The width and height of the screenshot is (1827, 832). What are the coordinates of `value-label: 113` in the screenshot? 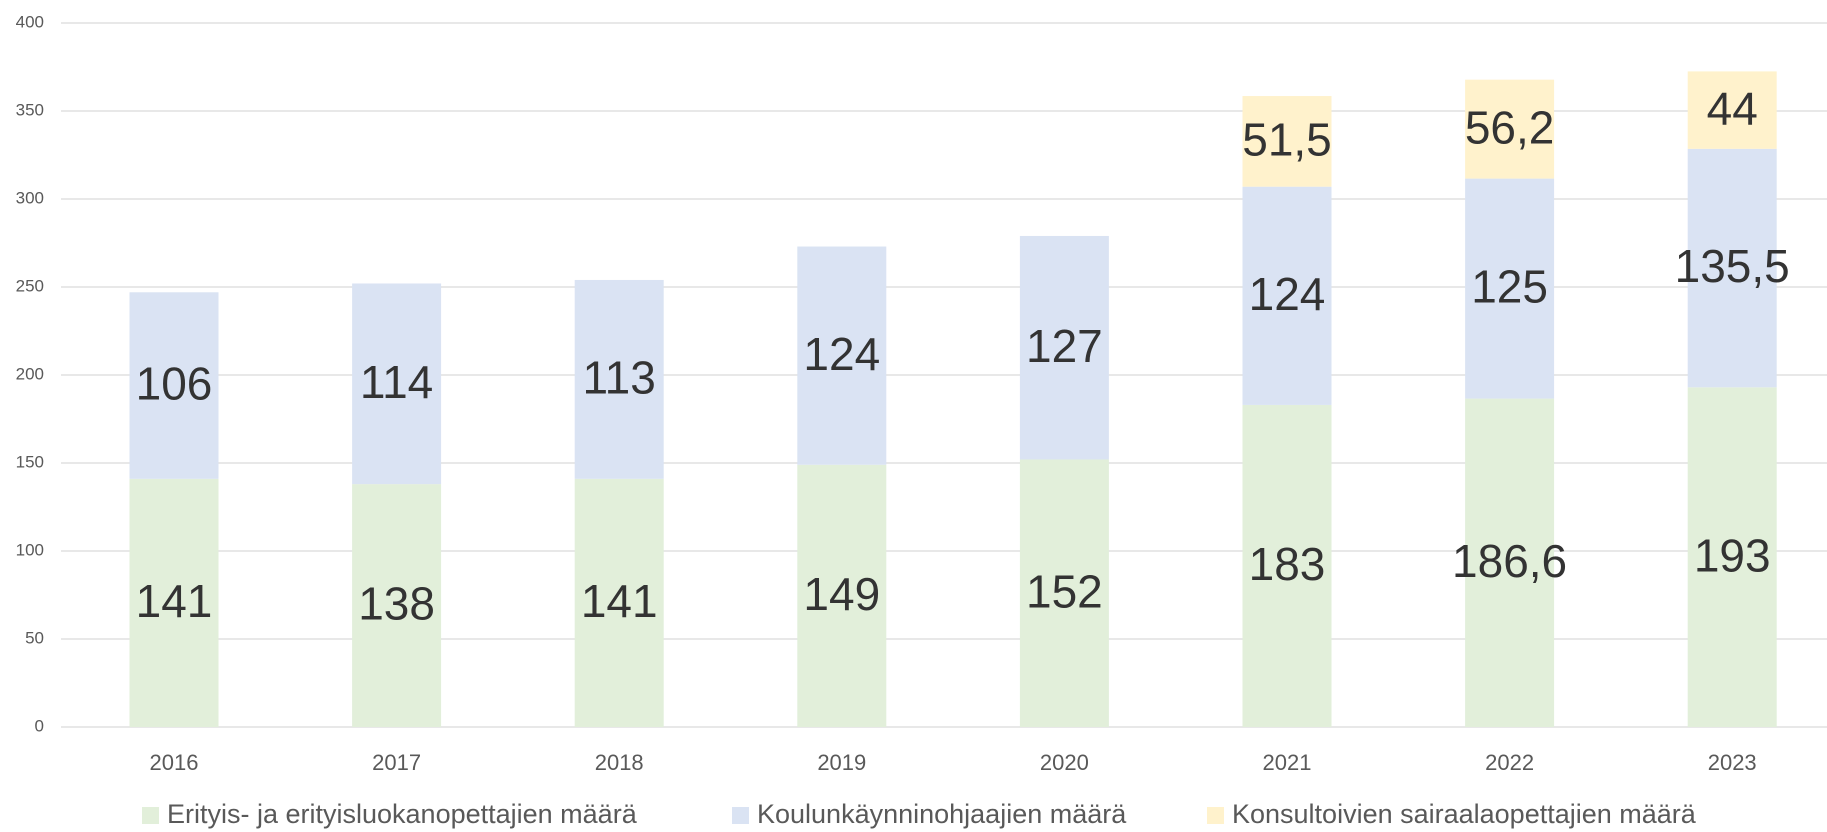 It's located at (619, 378).